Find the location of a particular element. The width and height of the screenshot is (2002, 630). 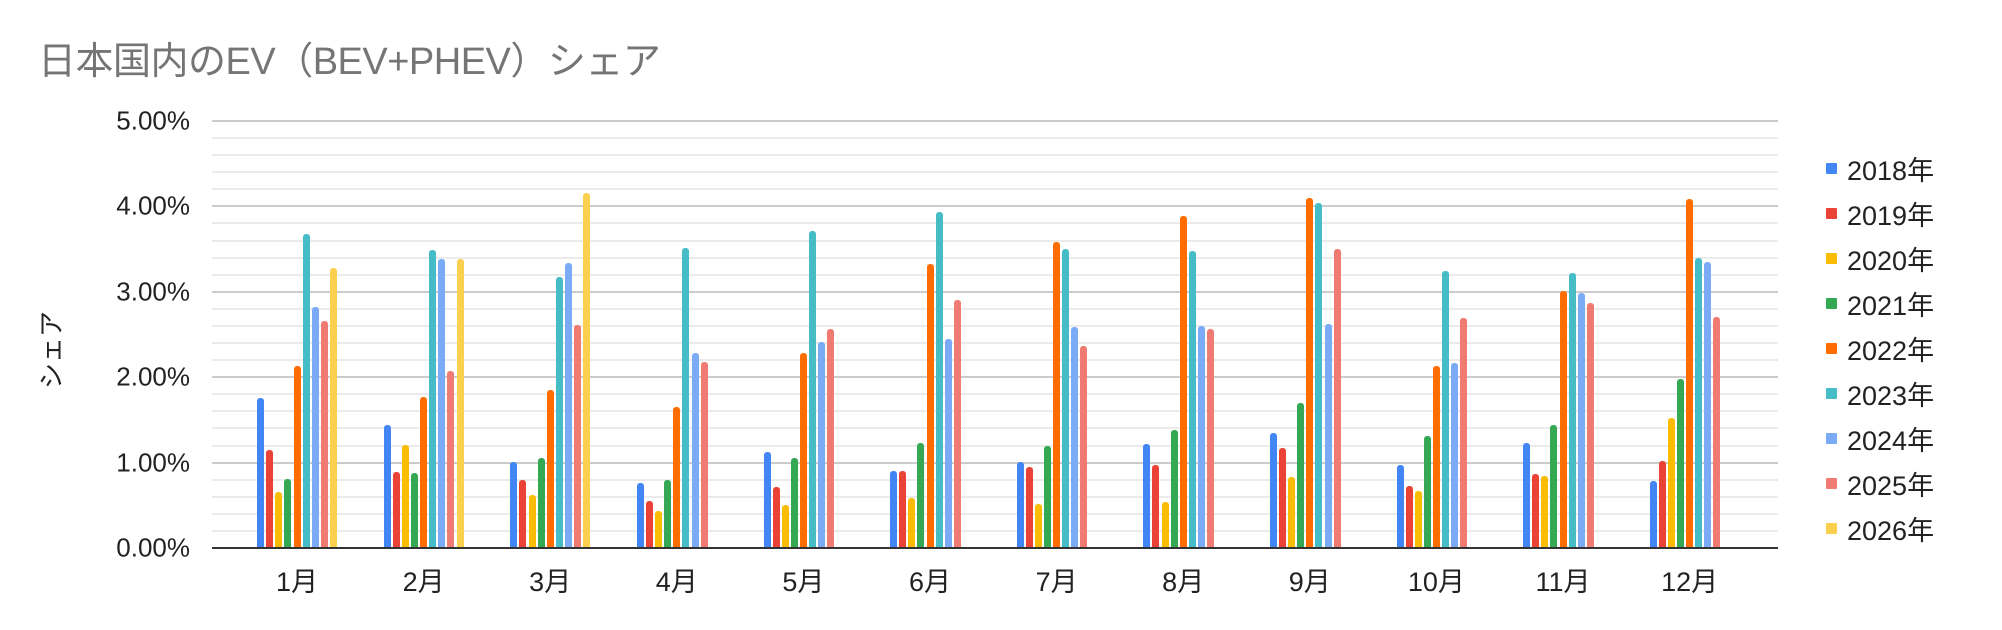

x-tick-label: 7月 is located at coordinates (1056, 582).